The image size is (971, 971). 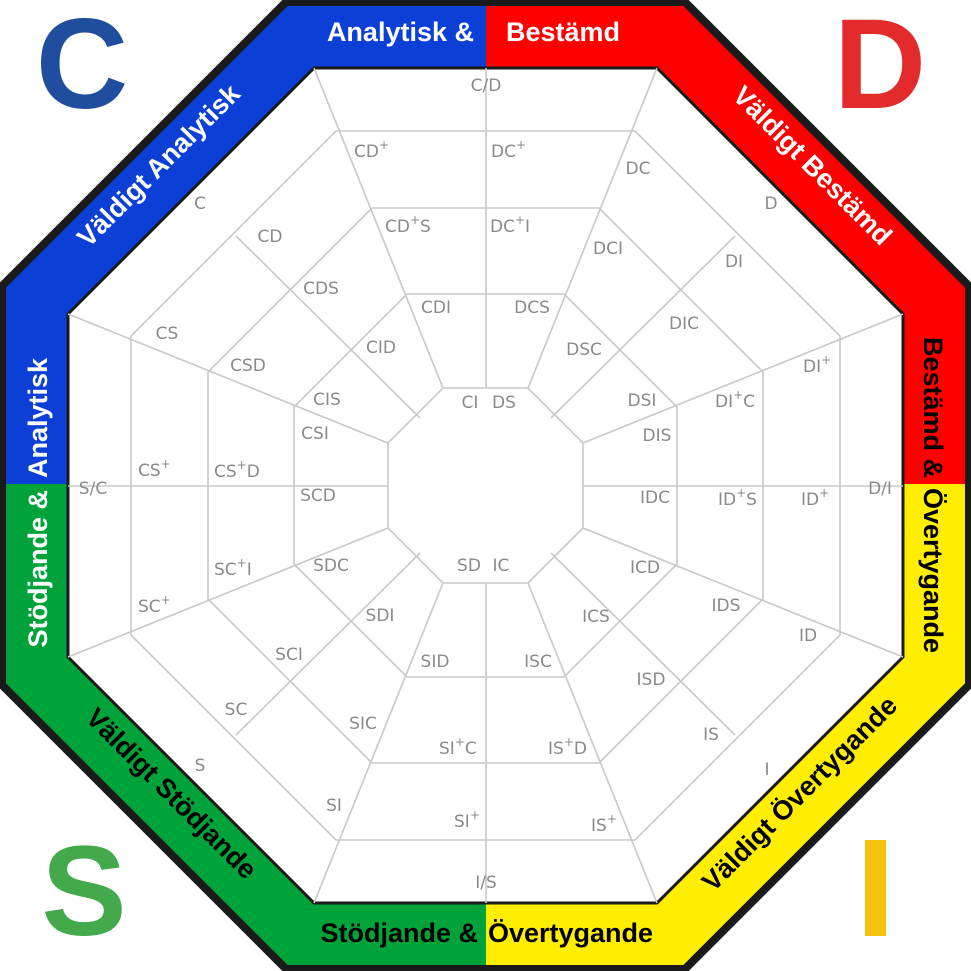 I want to click on cell-sd: SD, so click(x=469, y=566).